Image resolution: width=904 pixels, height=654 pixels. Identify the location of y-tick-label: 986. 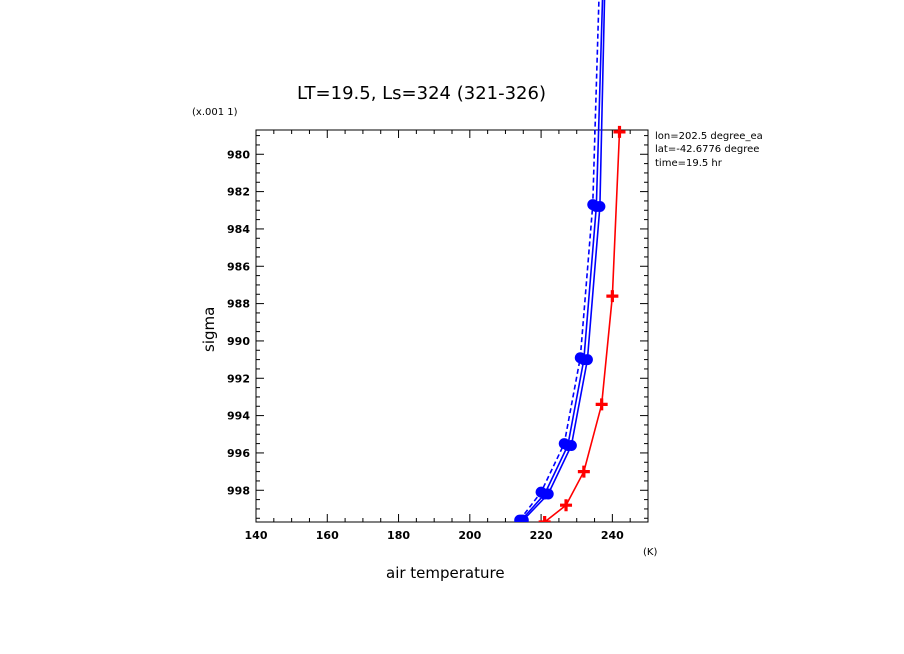
(238, 266).